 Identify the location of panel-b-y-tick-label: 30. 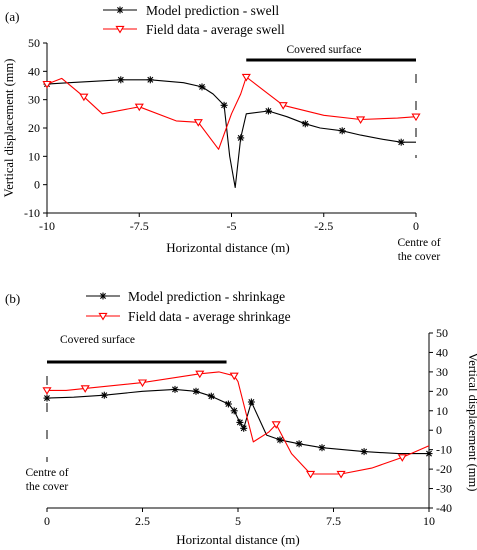
(442, 372).